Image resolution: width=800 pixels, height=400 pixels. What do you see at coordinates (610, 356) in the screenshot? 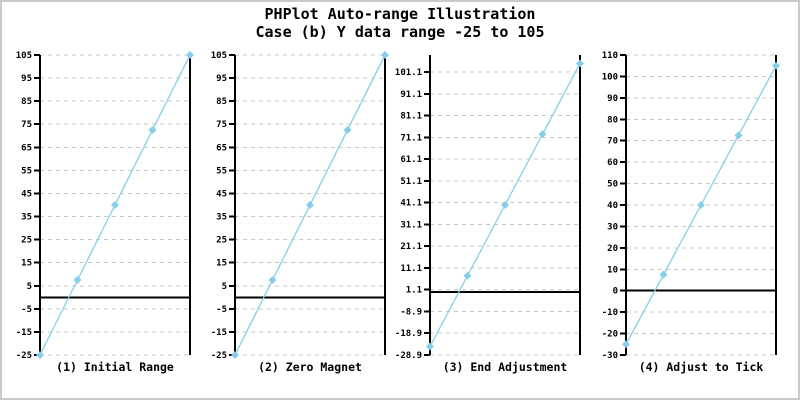
I see `y-tick-label: -30` at bounding box center [610, 356].